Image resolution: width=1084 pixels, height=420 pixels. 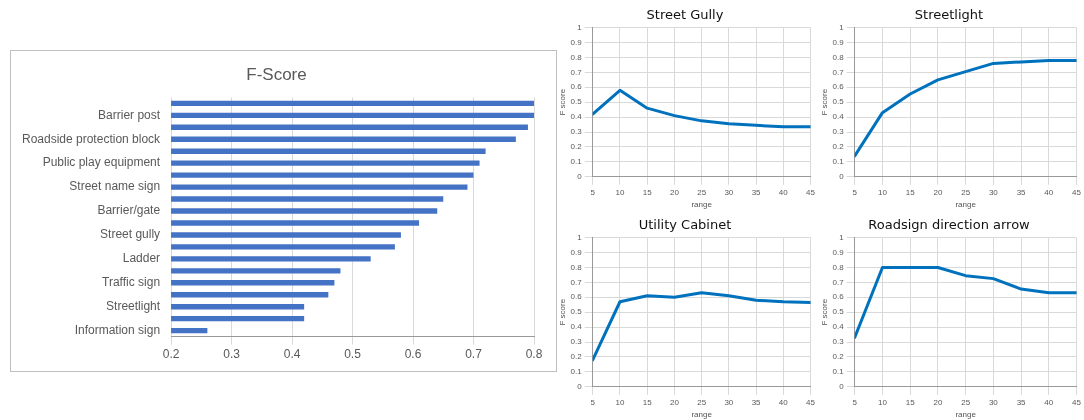 I want to click on chart-title: F-Score, so click(x=276, y=74).